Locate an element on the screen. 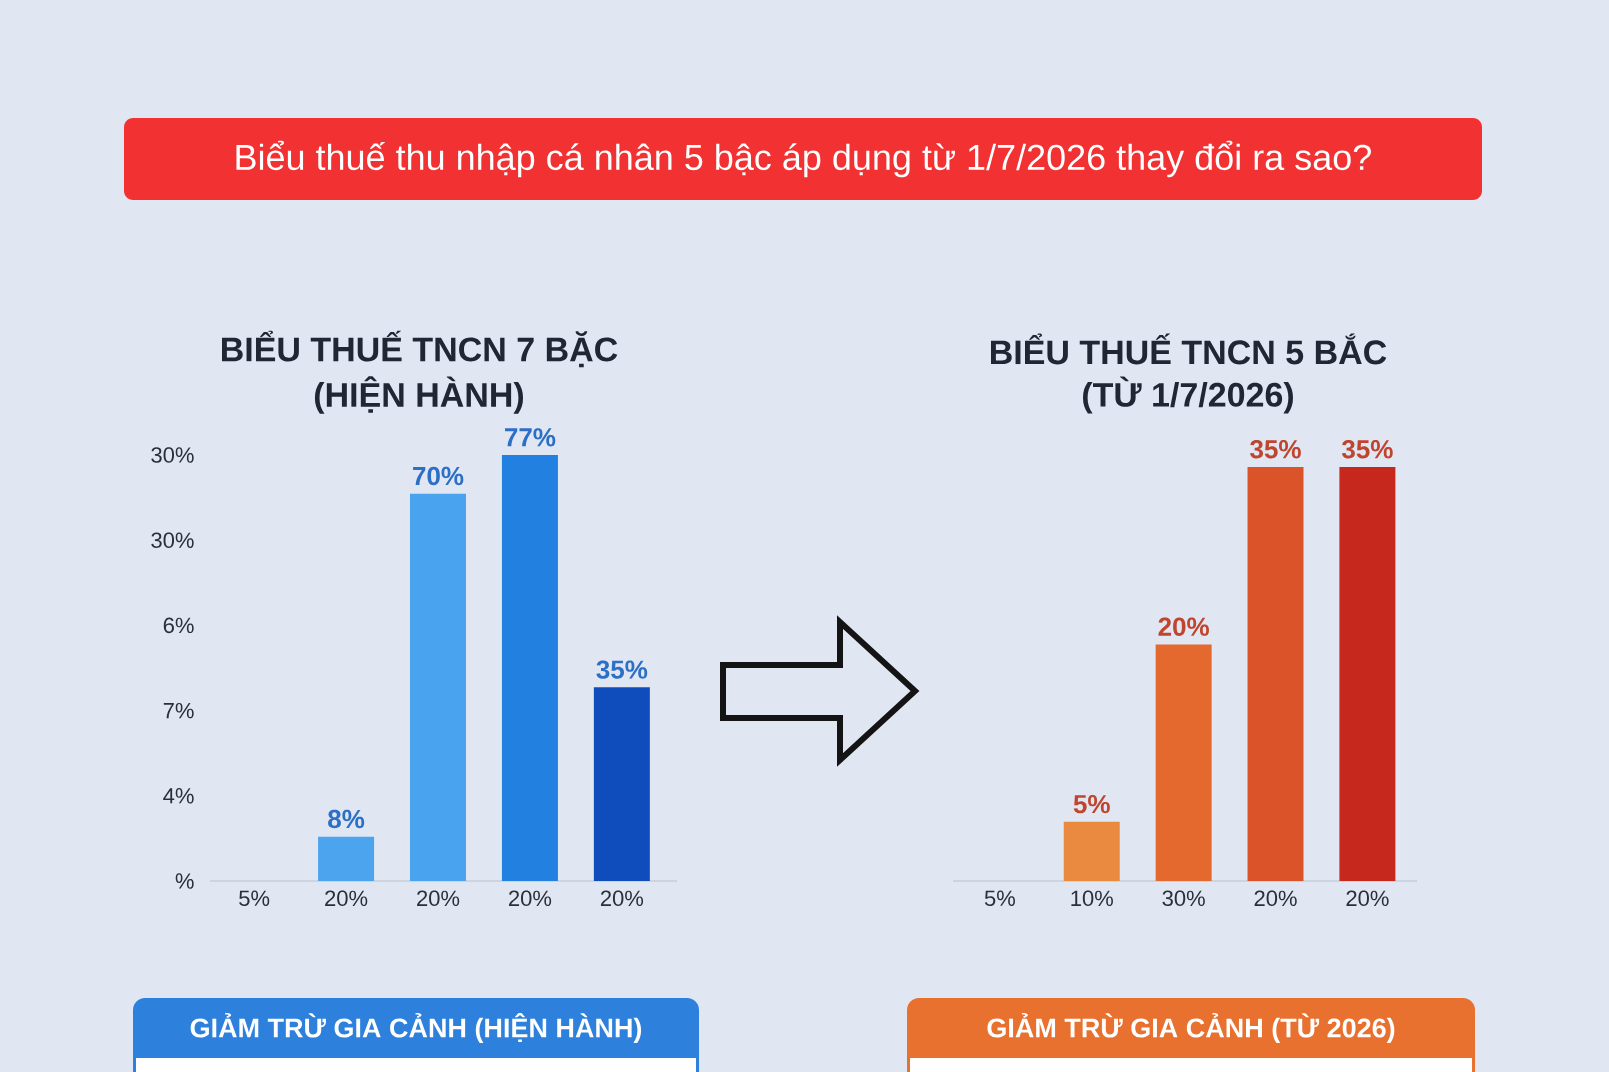 This screenshot has height=1072, width=1609. text: GIẢM TRỪ GIA CẢNH (HIỆN HÀNH) is located at coordinates (416, 1028).